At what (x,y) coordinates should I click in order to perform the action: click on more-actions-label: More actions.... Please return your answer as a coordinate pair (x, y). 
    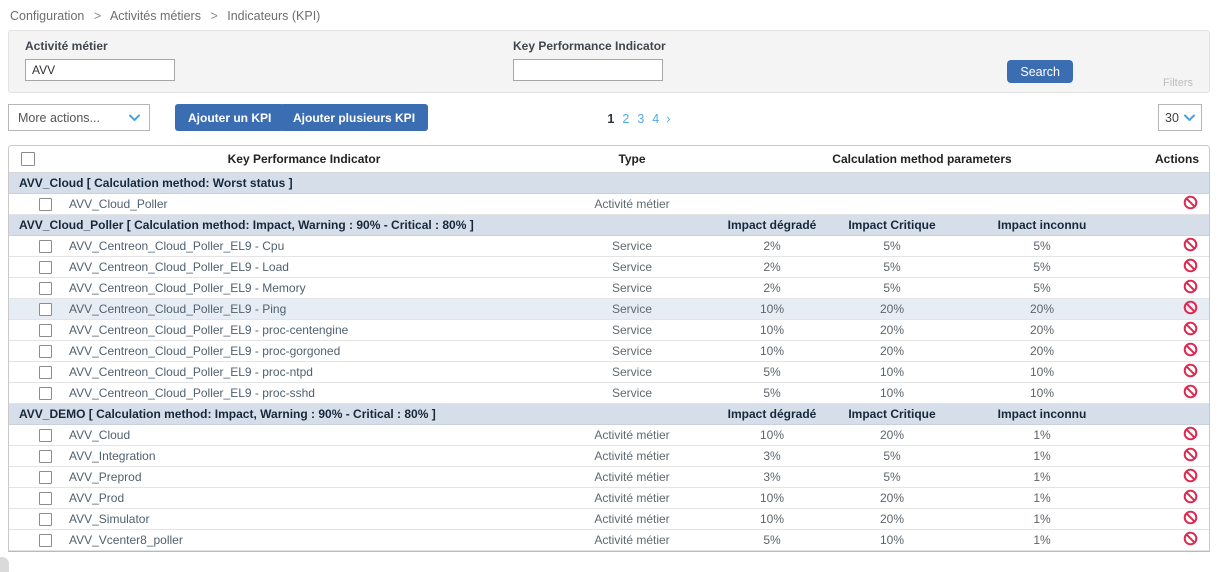
    Looking at the image, I should click on (59, 117).